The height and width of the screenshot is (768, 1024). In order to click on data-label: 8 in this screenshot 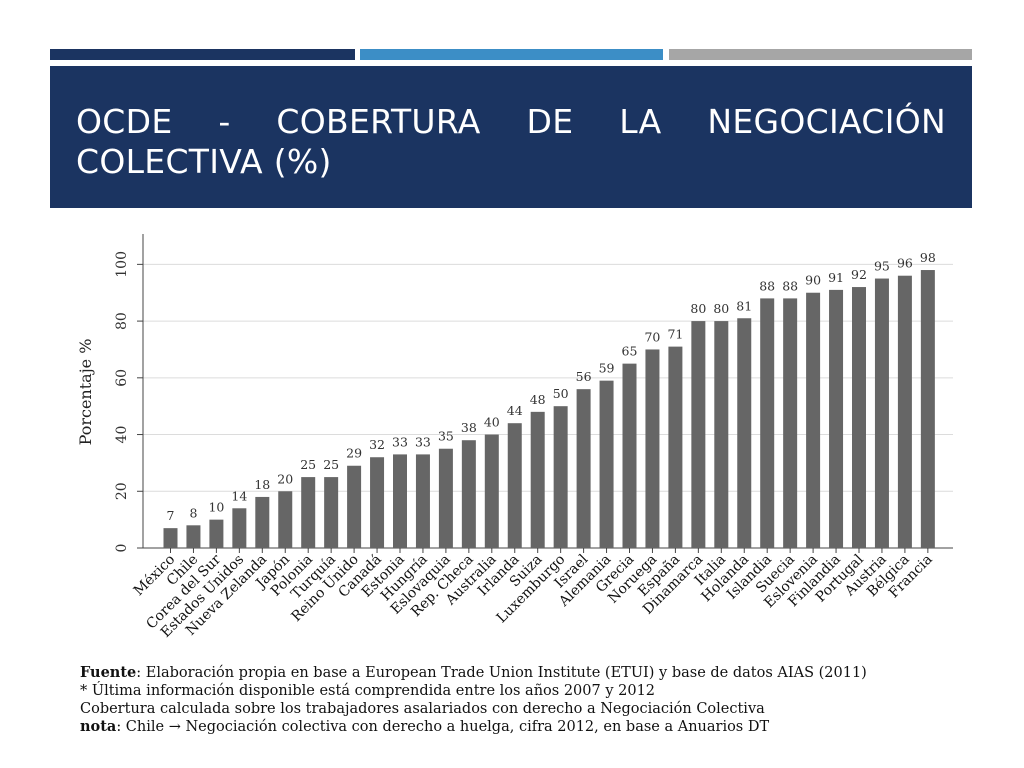, I will do `click(193, 512)`.